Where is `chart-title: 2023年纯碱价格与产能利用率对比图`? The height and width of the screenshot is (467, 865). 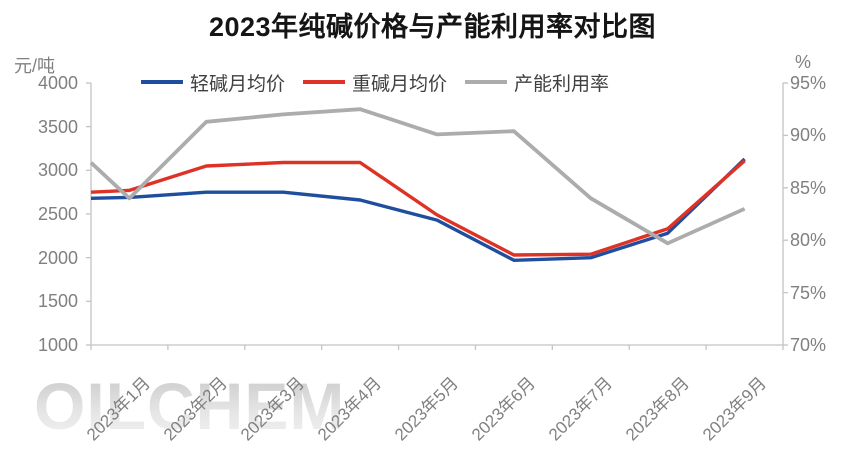 chart-title: 2023年纯碱价格与产能利用率对比图 is located at coordinates (432, 27).